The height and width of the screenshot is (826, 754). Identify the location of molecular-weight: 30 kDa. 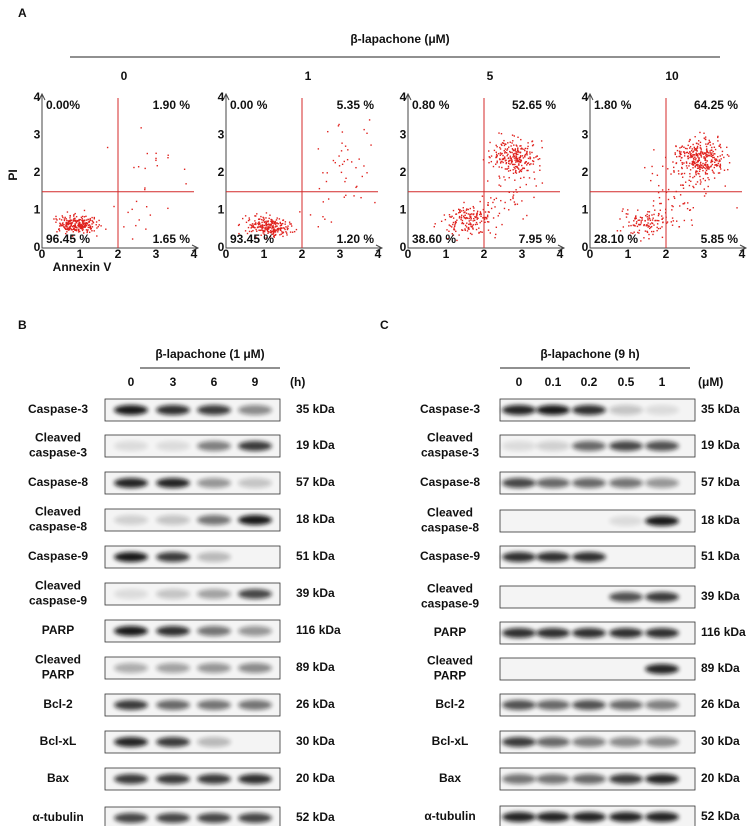
(720, 741).